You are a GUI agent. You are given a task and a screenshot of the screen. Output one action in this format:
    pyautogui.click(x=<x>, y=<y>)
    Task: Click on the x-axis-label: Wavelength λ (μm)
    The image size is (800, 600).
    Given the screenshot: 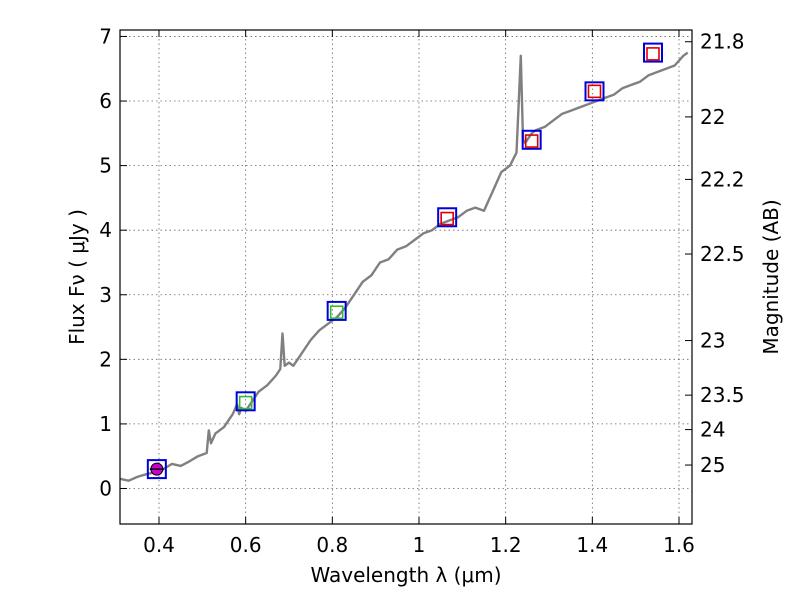 What is the action you would take?
    pyautogui.click(x=405, y=575)
    